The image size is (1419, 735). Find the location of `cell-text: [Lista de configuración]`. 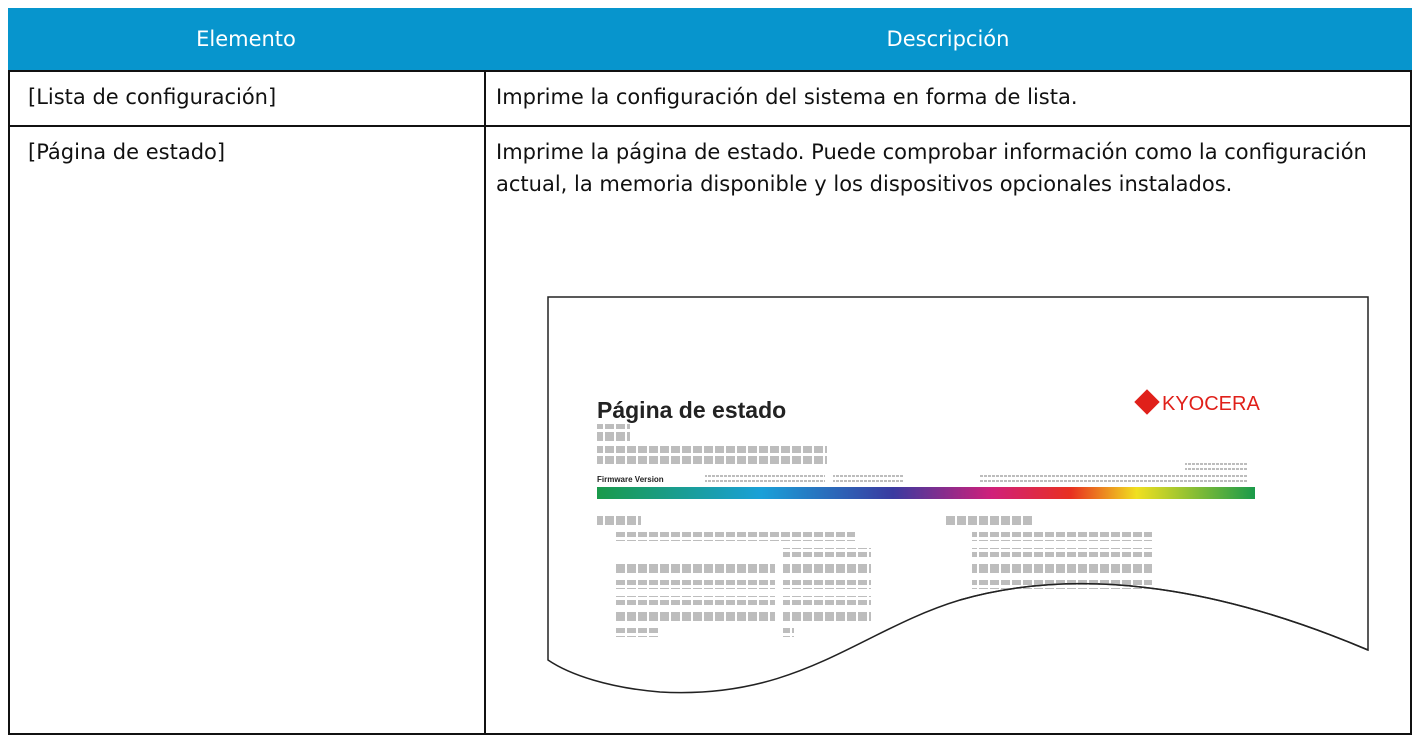

cell-text: [Lista de configuración] is located at coordinates (152, 97).